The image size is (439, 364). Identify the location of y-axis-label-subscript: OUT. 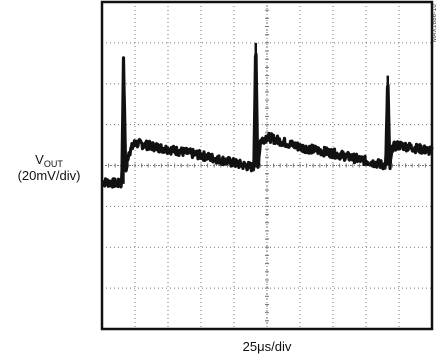
(53, 164).